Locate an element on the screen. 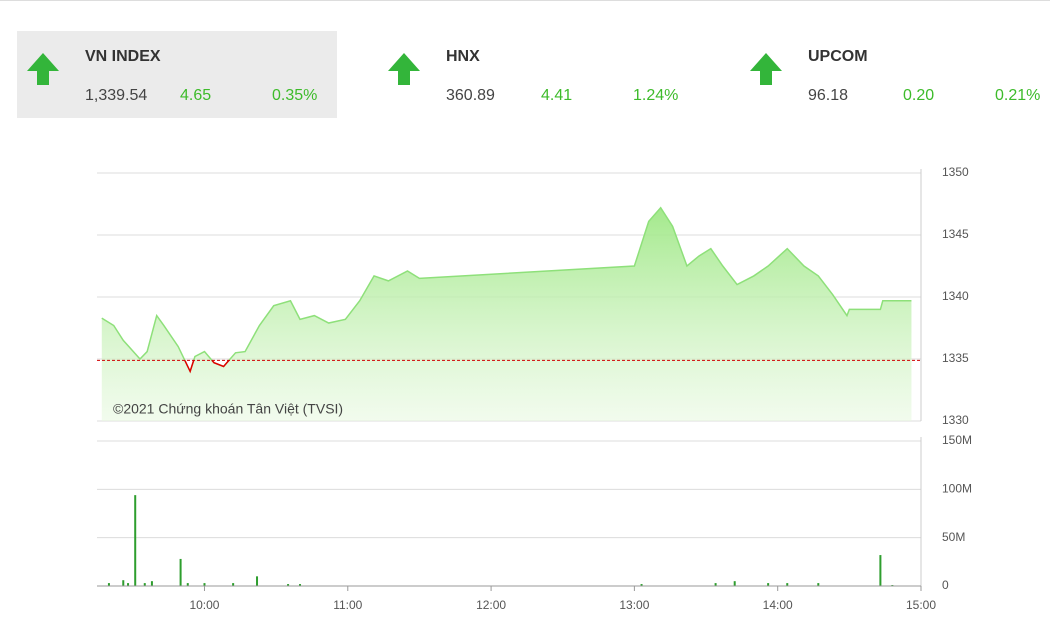  y-tick-label: 1345 is located at coordinates (955, 234).